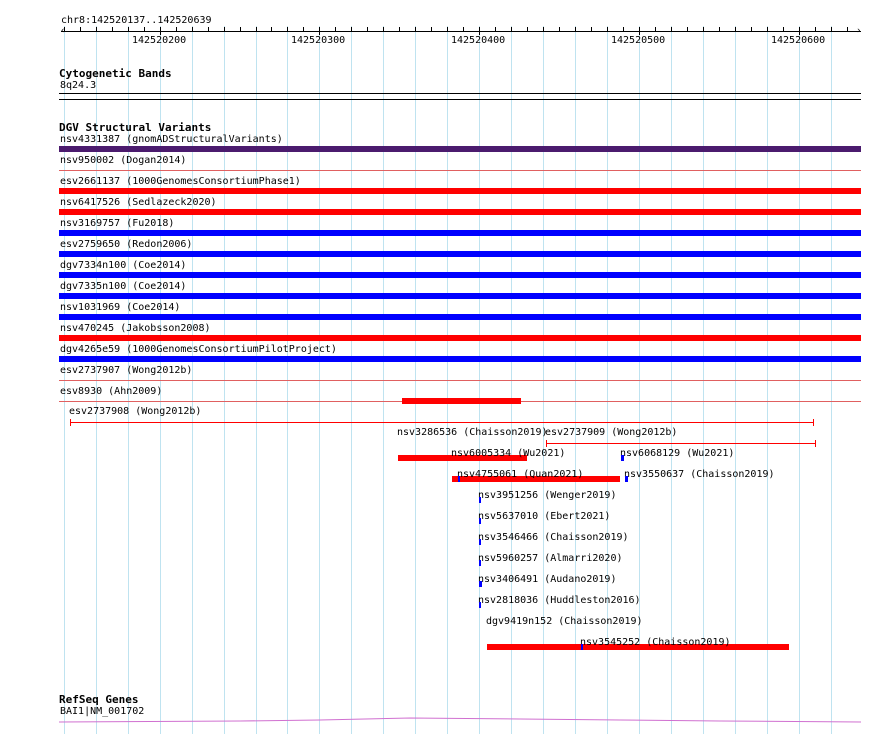 The width and height of the screenshot is (890, 734). Describe the element at coordinates (553, 537) in the screenshot. I see `dgv-feature-label: nsv3546466 (Chaisson2019)` at that location.